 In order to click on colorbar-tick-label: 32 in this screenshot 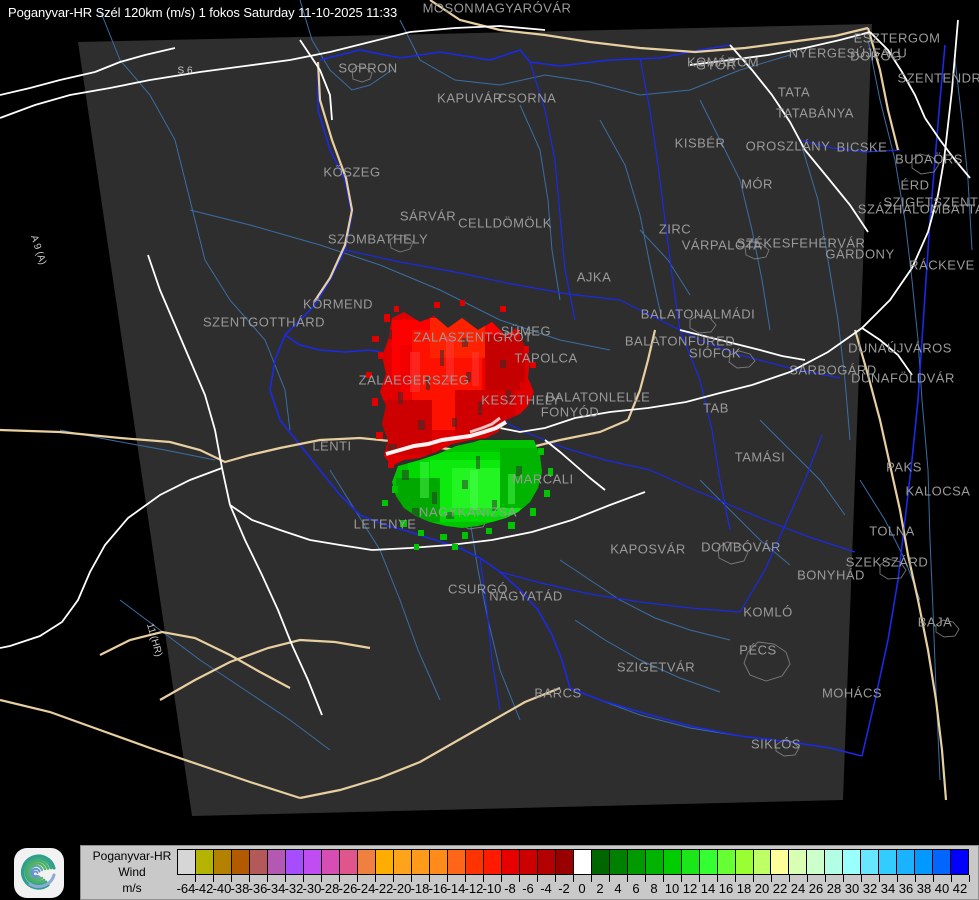, I will do `click(870, 888)`.